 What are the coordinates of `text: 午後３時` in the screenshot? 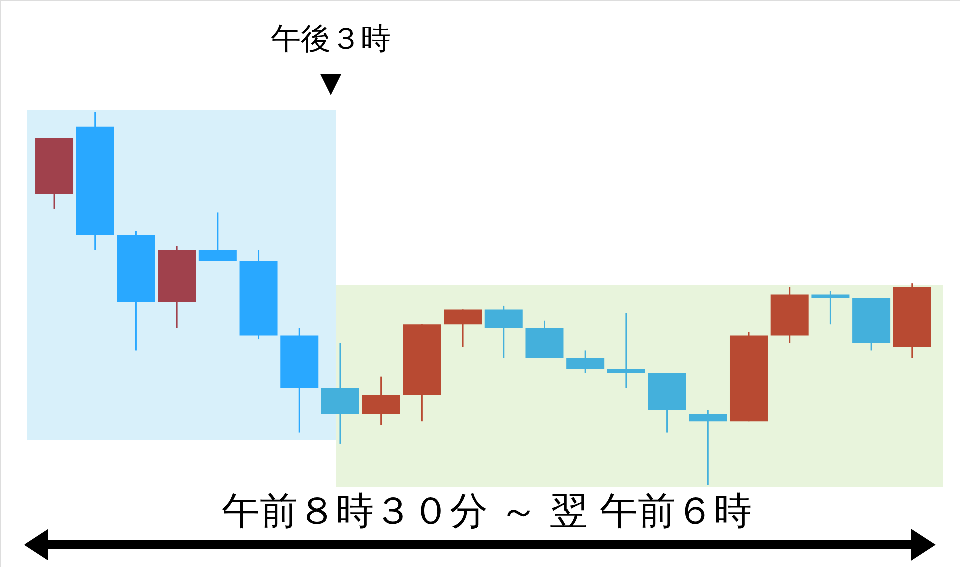 It's located at (331, 39).